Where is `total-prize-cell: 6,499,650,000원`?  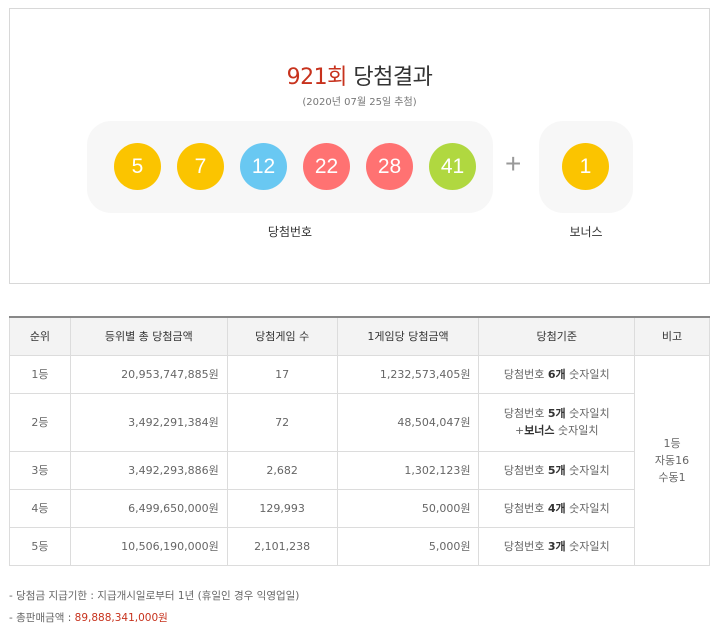 total-prize-cell: 6,499,650,000원 is located at coordinates (148, 508).